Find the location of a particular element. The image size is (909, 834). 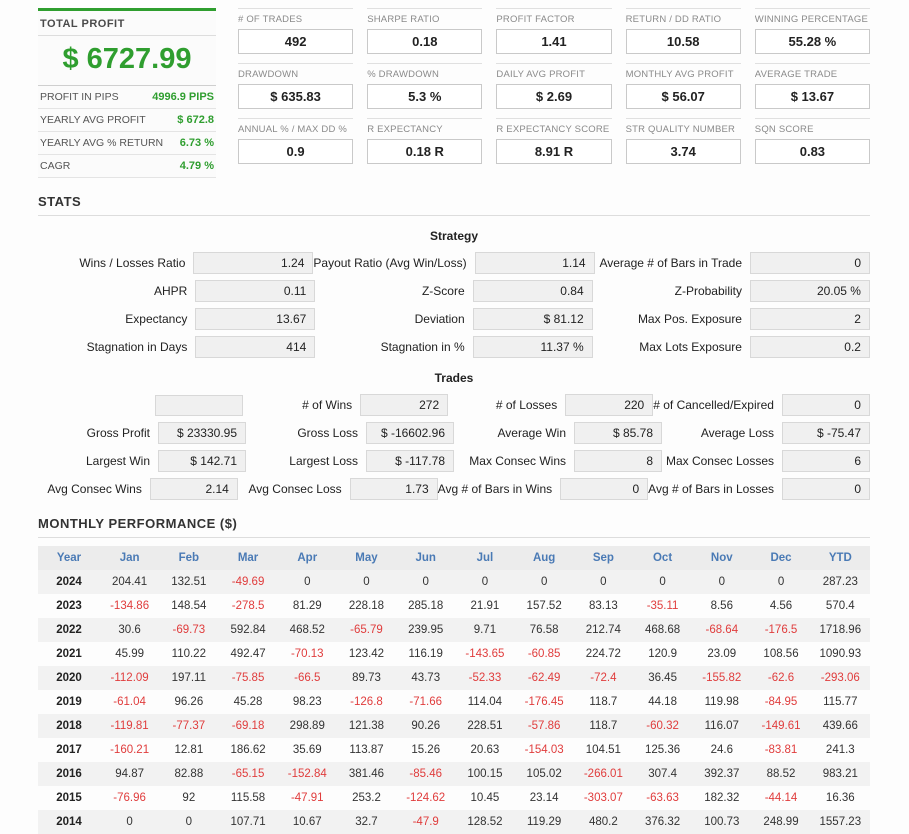

metric-label: SHARPE RATIO is located at coordinates (403, 19).